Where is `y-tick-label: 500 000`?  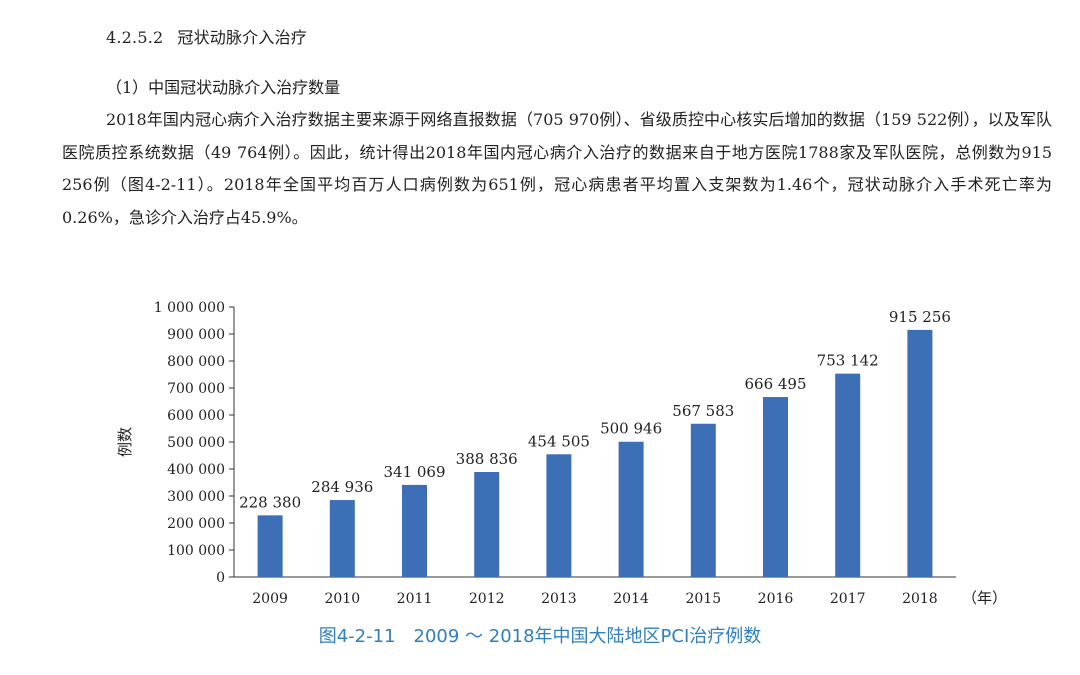 y-tick-label: 500 000 is located at coordinates (196, 443).